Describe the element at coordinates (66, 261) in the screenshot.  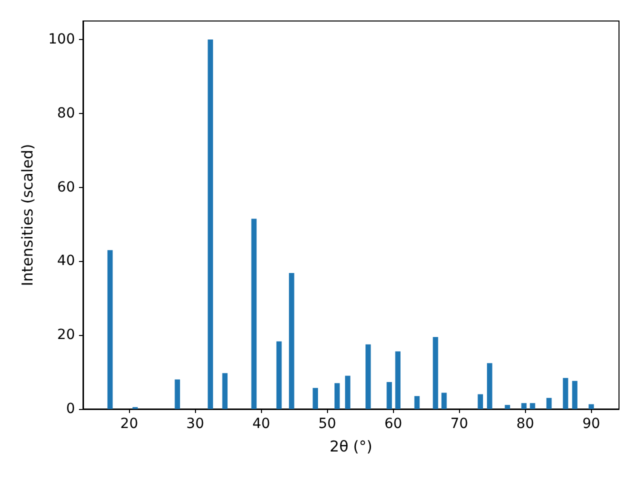
I see `y-tick-label: 40` at that location.